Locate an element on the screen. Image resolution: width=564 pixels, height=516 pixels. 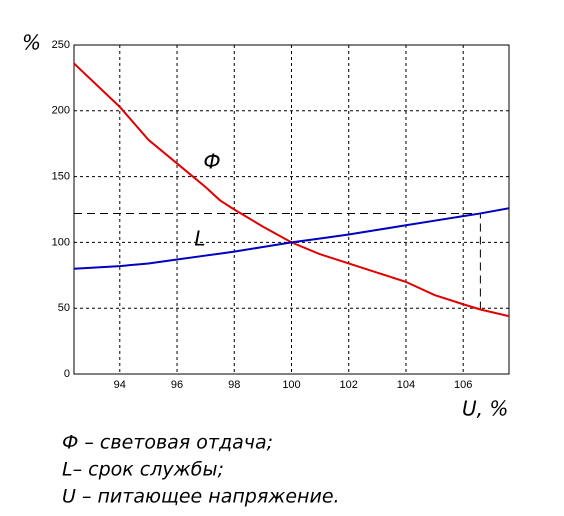
series-label: L is located at coordinates (199, 239).